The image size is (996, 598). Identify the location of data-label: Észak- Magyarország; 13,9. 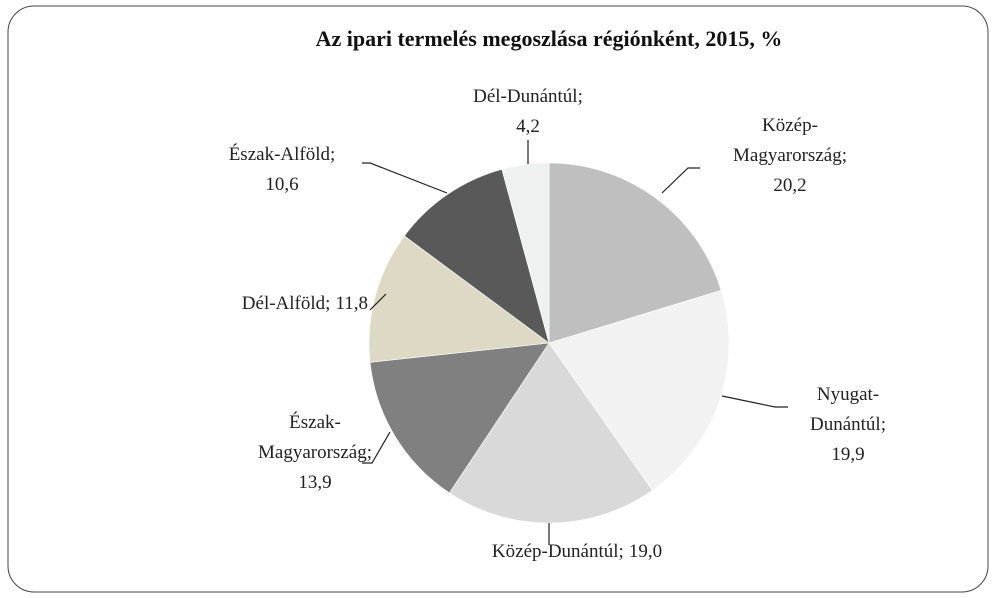
(315, 452).